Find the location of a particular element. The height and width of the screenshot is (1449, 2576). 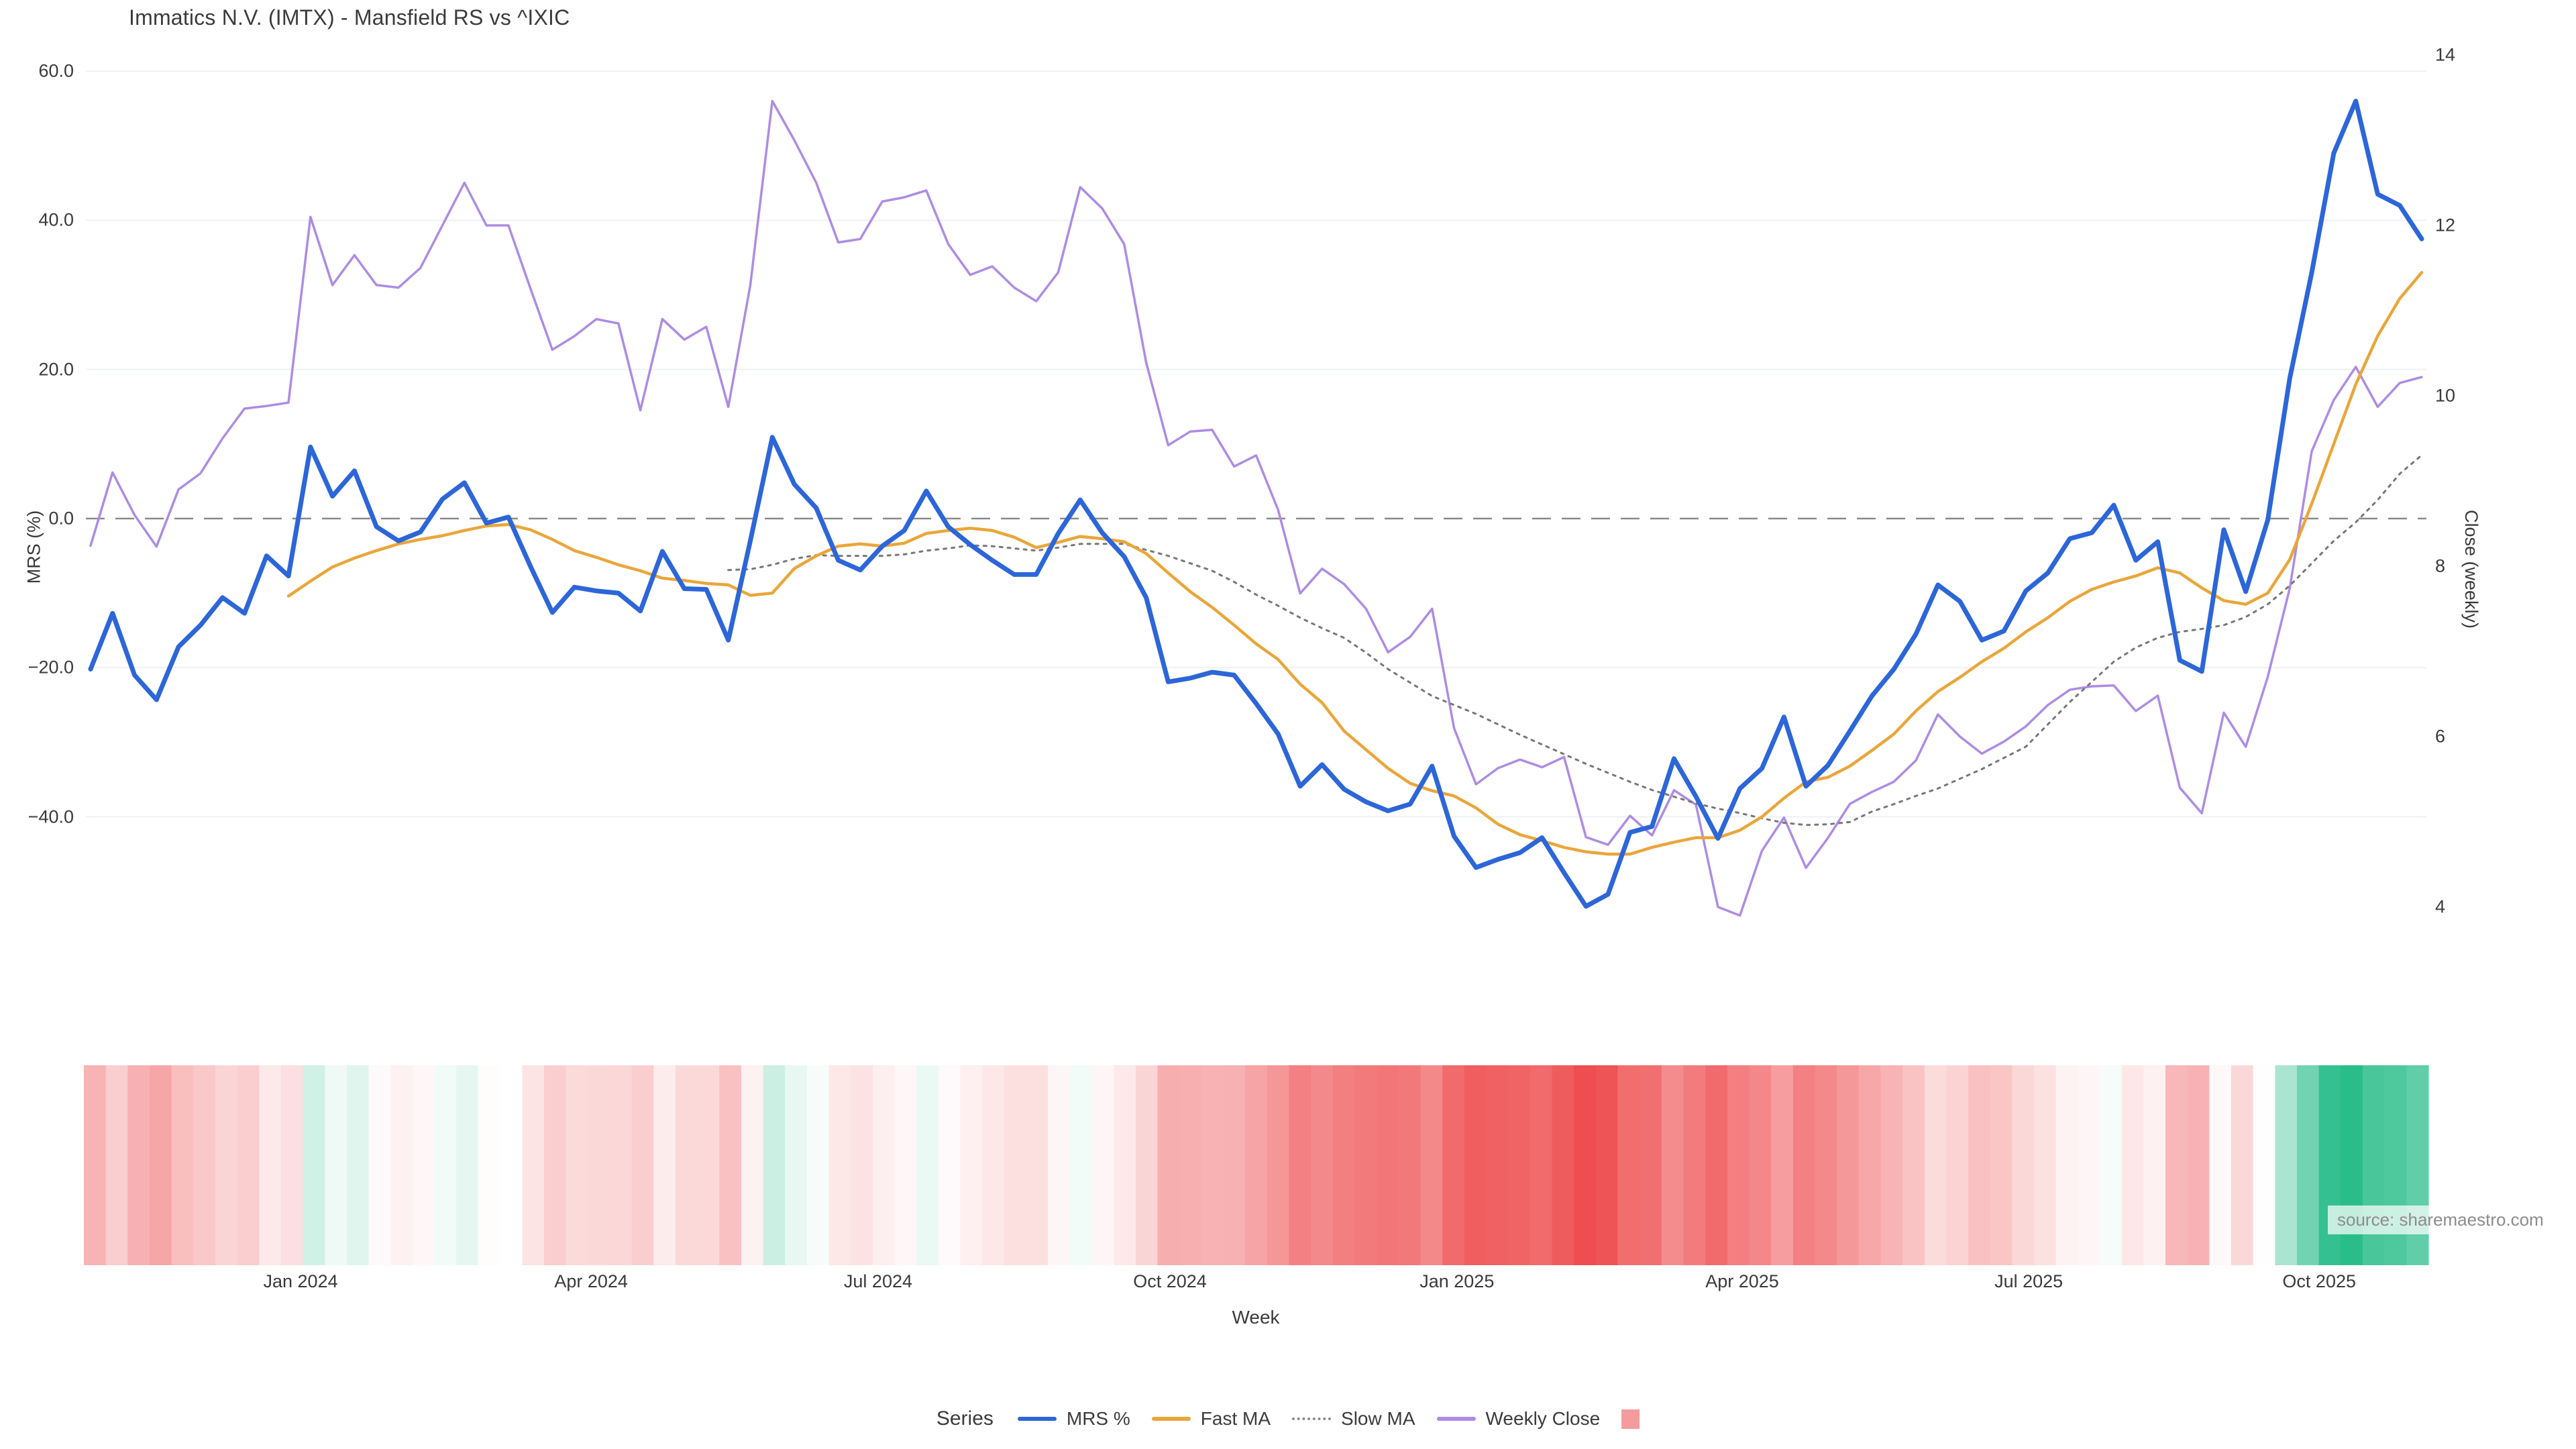

x-tick: Jul 2024 is located at coordinates (877, 1281).